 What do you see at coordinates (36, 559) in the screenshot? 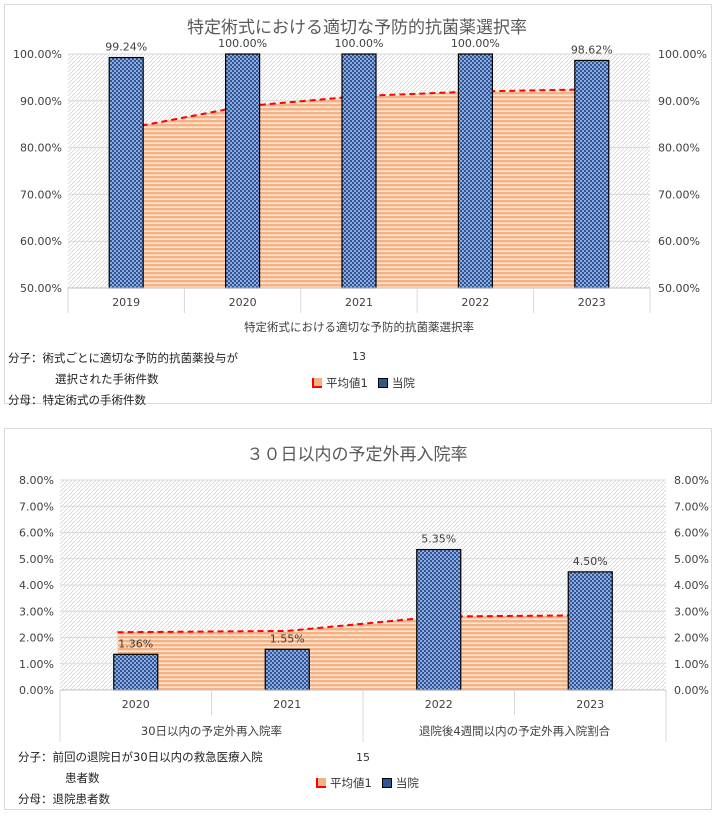
I see `y-tick-label-left: 5.00%` at bounding box center [36, 559].